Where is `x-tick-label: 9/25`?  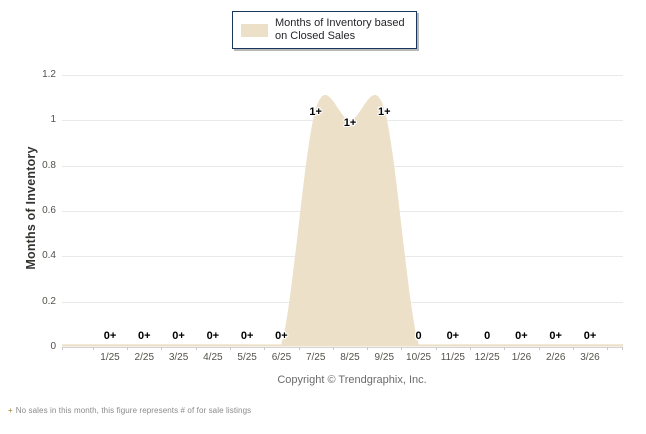
x-tick-label: 9/25 is located at coordinates (384, 357).